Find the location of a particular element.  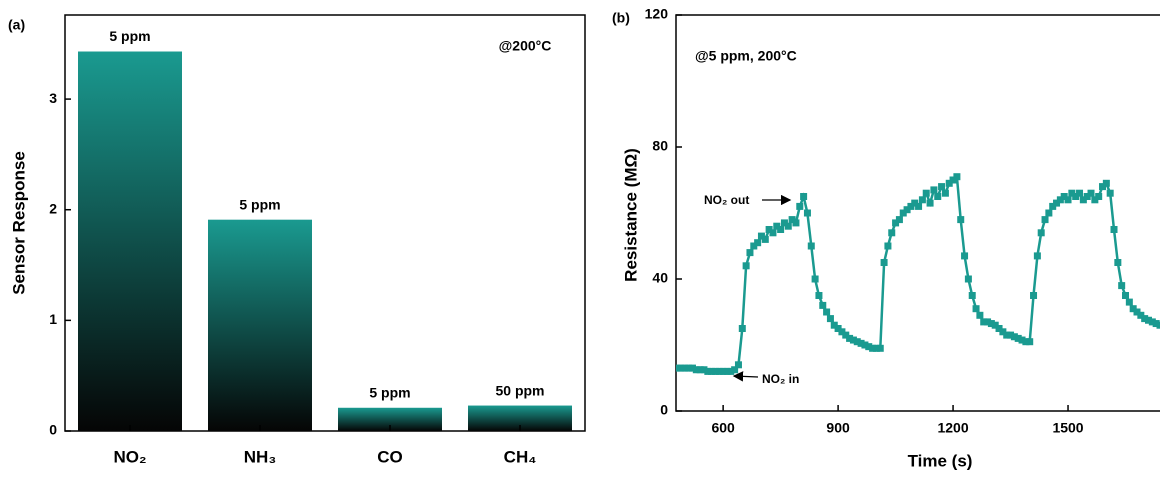

y-tick-label: 80 is located at coordinates (660, 146).